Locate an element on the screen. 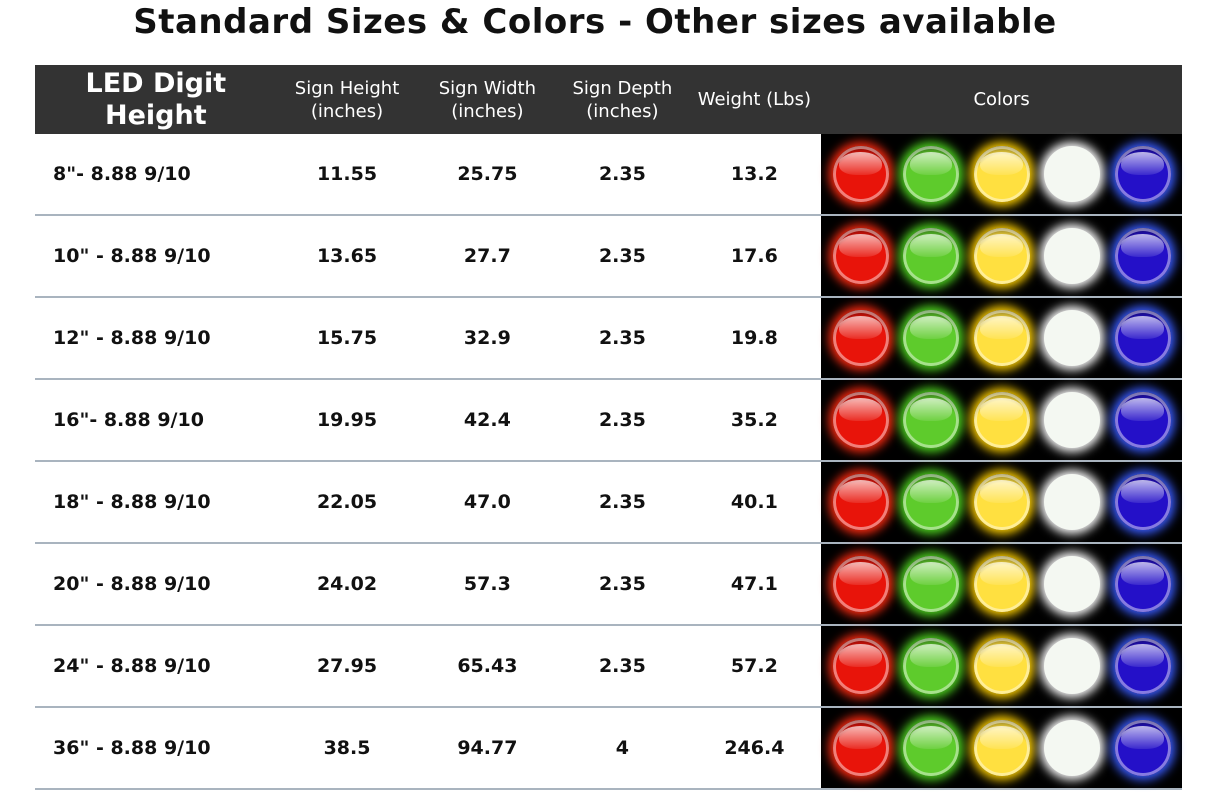 This screenshot has width=1214, height=797. sign-width-cell: 27.7 is located at coordinates (487, 256).